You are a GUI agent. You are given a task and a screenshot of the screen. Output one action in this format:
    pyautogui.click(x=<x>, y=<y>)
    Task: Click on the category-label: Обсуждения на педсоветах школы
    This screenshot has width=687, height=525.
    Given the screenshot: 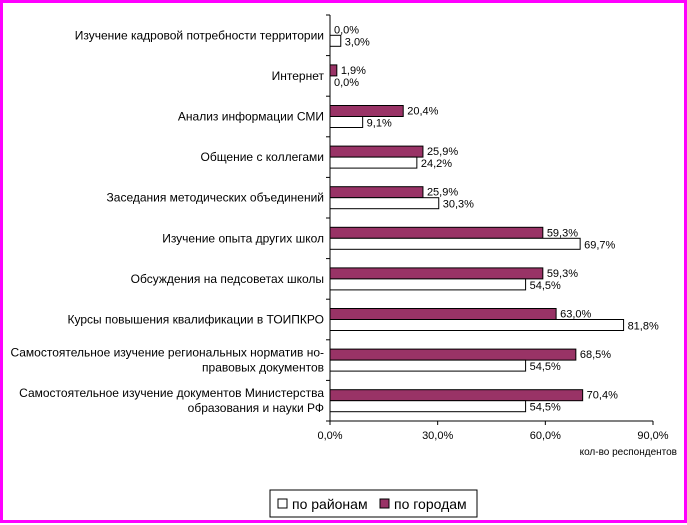 What is the action you would take?
    pyautogui.click(x=227, y=279)
    